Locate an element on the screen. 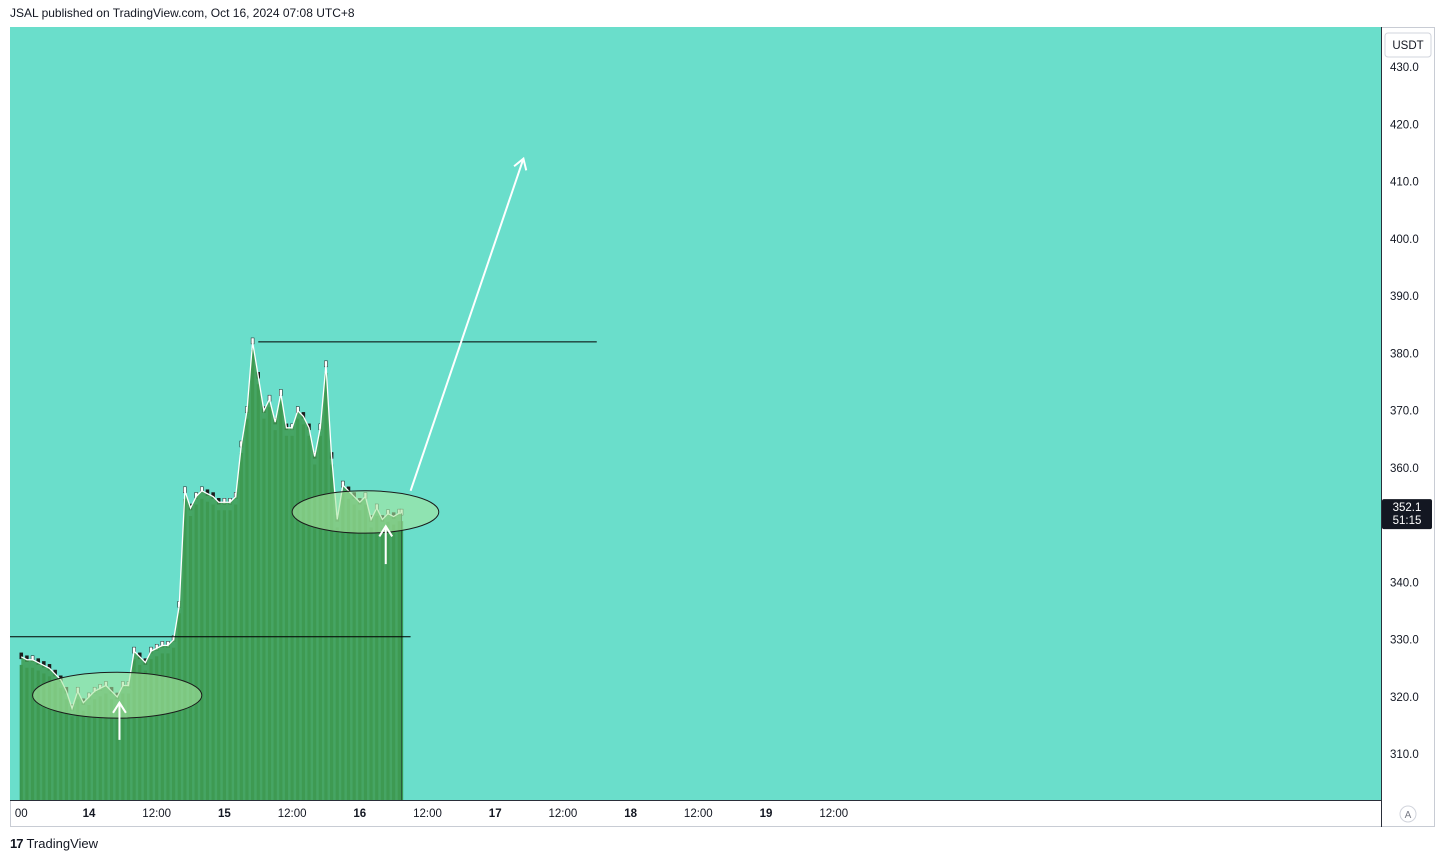  time-tick-label: 15 is located at coordinates (224, 814).